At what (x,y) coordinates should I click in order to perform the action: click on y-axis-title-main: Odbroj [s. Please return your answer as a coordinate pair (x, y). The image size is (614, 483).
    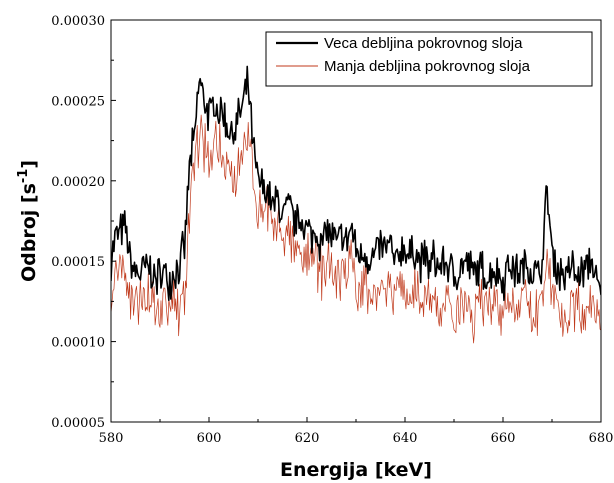
    Looking at the image, I should click on (29, 232).